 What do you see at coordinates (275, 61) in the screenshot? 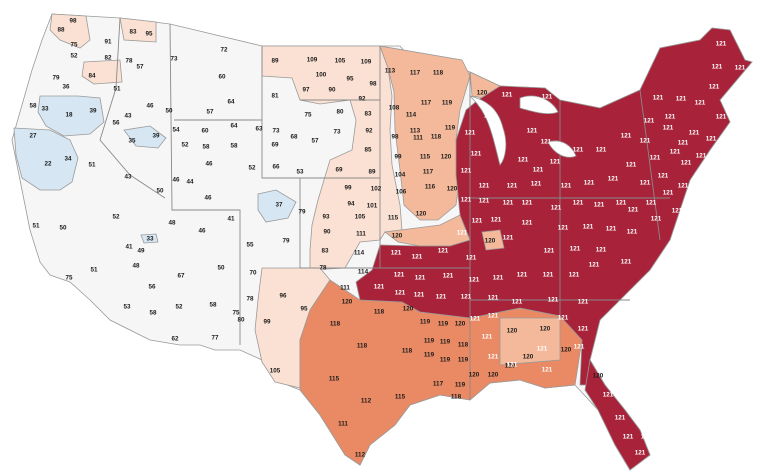
I see `region-value-label: 89` at bounding box center [275, 61].